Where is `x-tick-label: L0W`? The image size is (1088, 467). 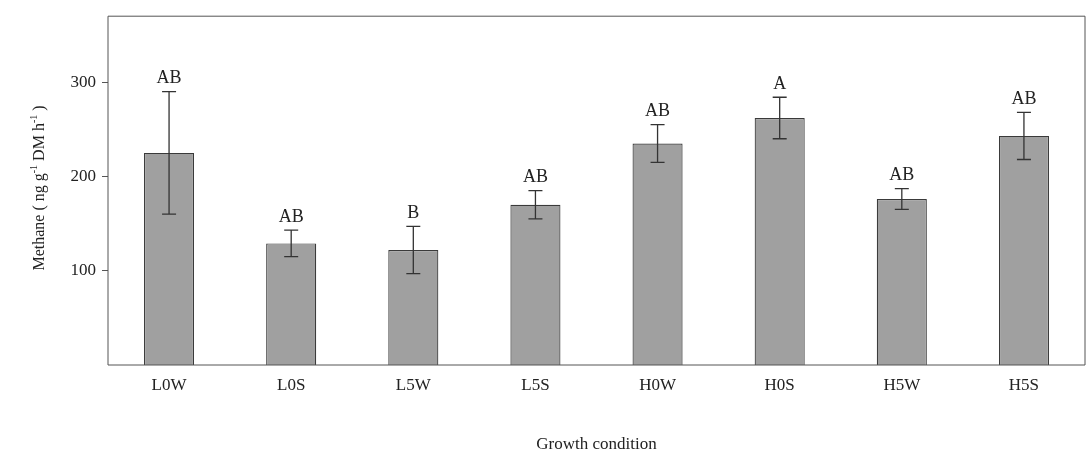 x-tick-label: L0W is located at coordinates (169, 384).